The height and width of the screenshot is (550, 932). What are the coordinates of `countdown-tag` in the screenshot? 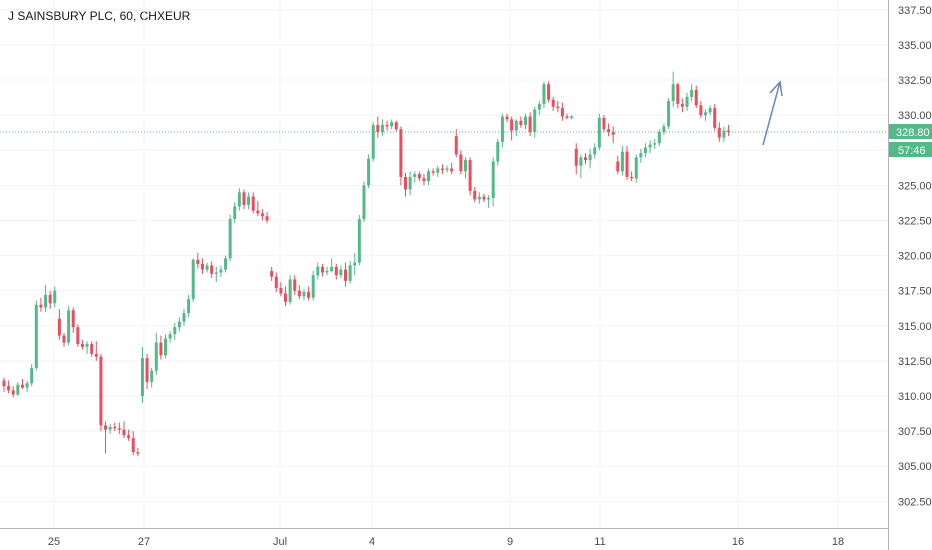 It's located at (910, 149).